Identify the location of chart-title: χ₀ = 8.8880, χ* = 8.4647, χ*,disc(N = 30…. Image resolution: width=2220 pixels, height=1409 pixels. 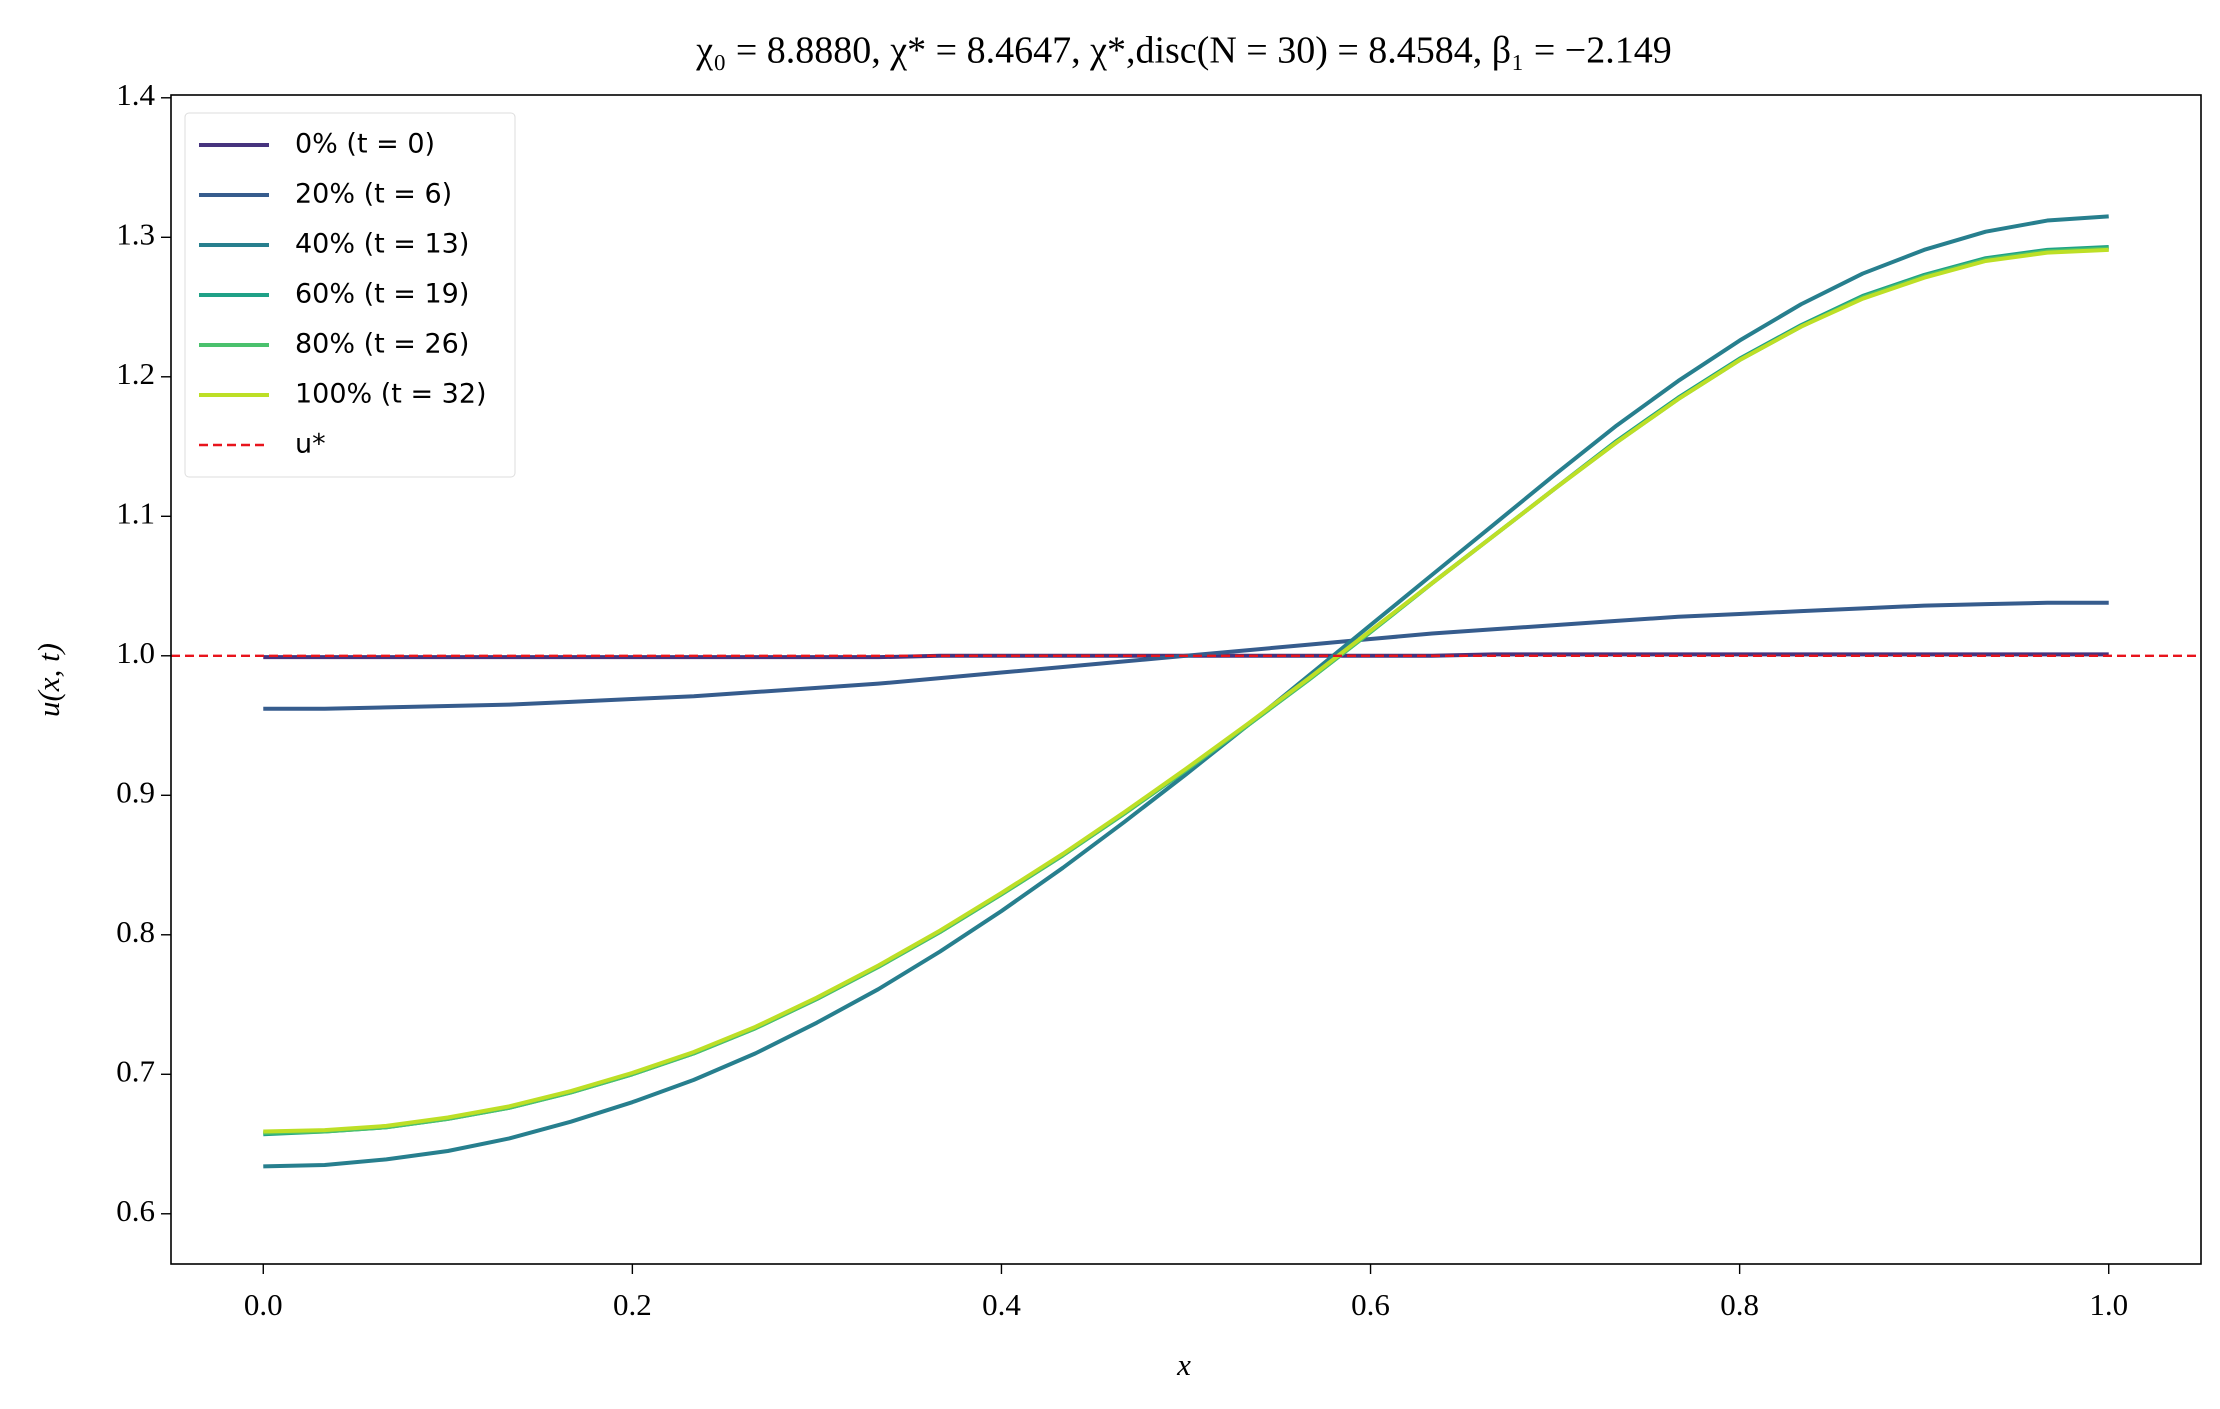
(1183, 51).